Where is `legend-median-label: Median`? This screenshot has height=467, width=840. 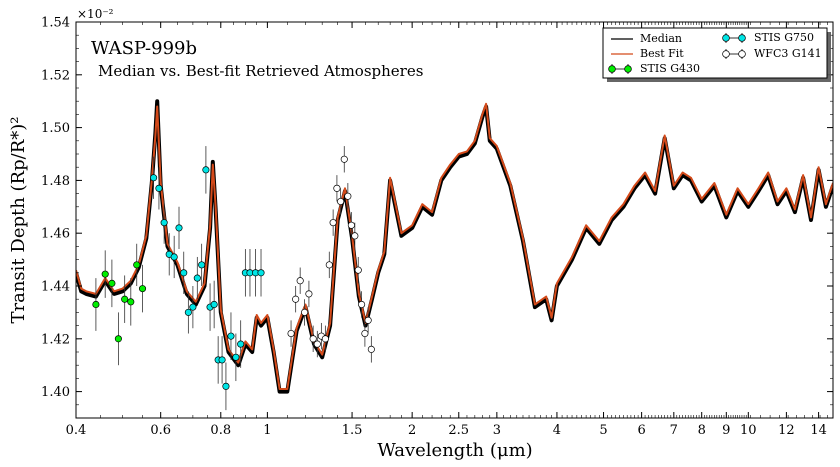
legend-median-label: Median is located at coordinates (661, 38).